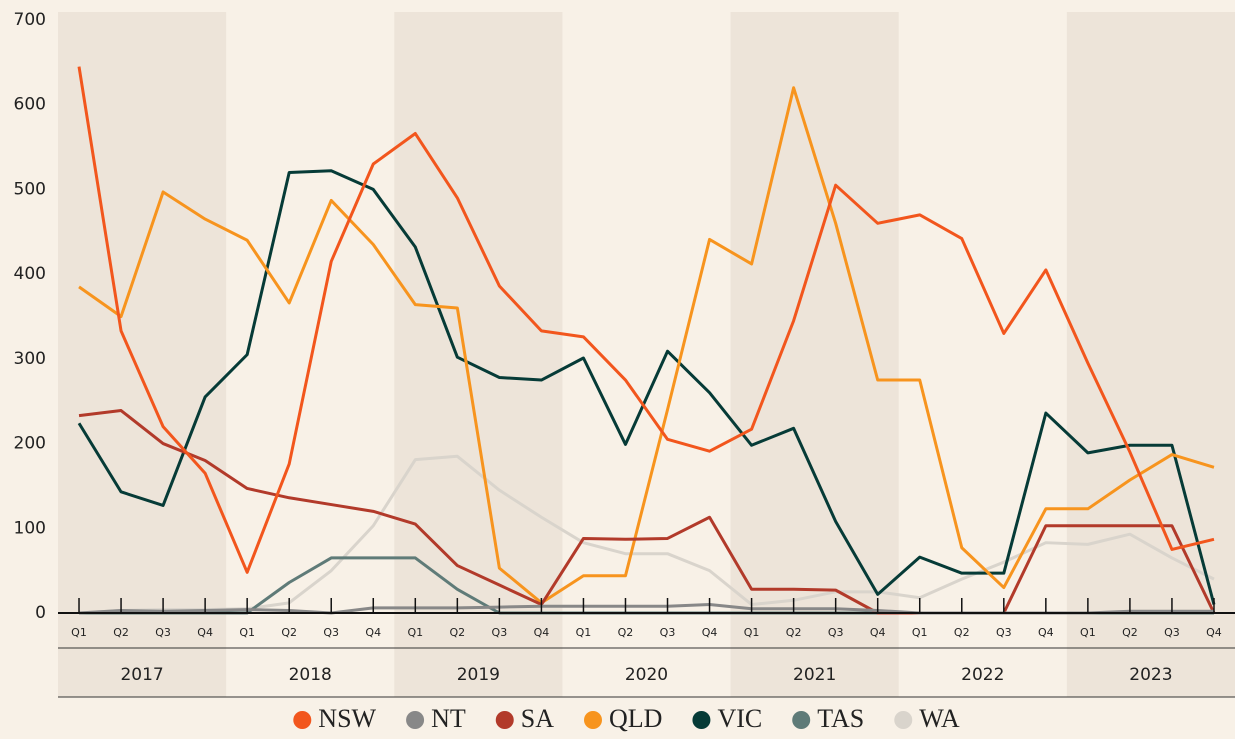 This screenshot has height=739, width=1235. What do you see at coordinates (739, 718) in the screenshot?
I see `legend-label: VIC` at bounding box center [739, 718].